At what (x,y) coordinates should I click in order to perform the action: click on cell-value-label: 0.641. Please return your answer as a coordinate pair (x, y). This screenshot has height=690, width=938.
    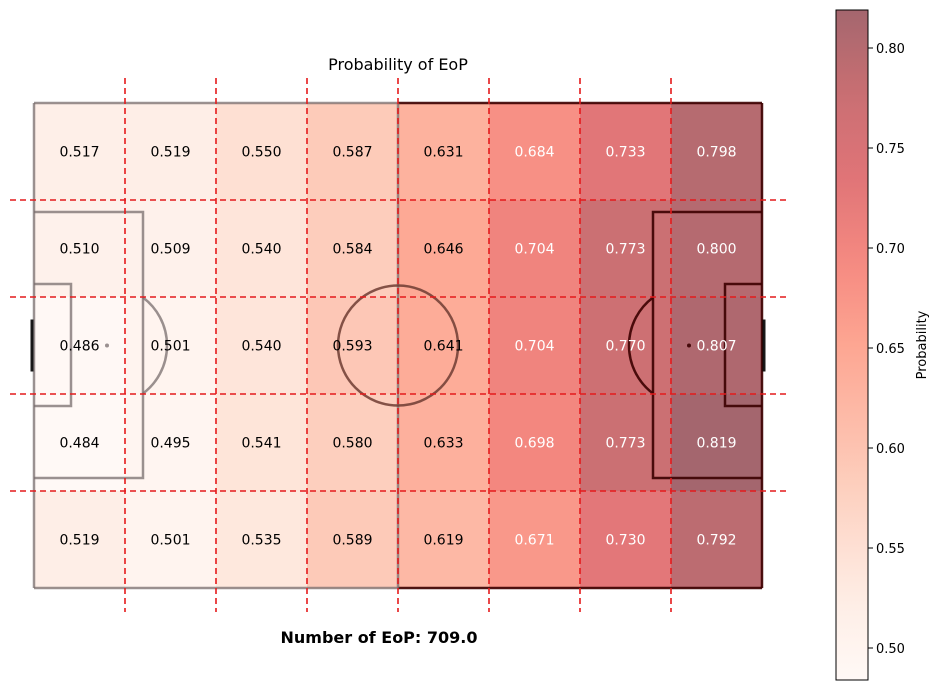
    Looking at the image, I should click on (443, 347).